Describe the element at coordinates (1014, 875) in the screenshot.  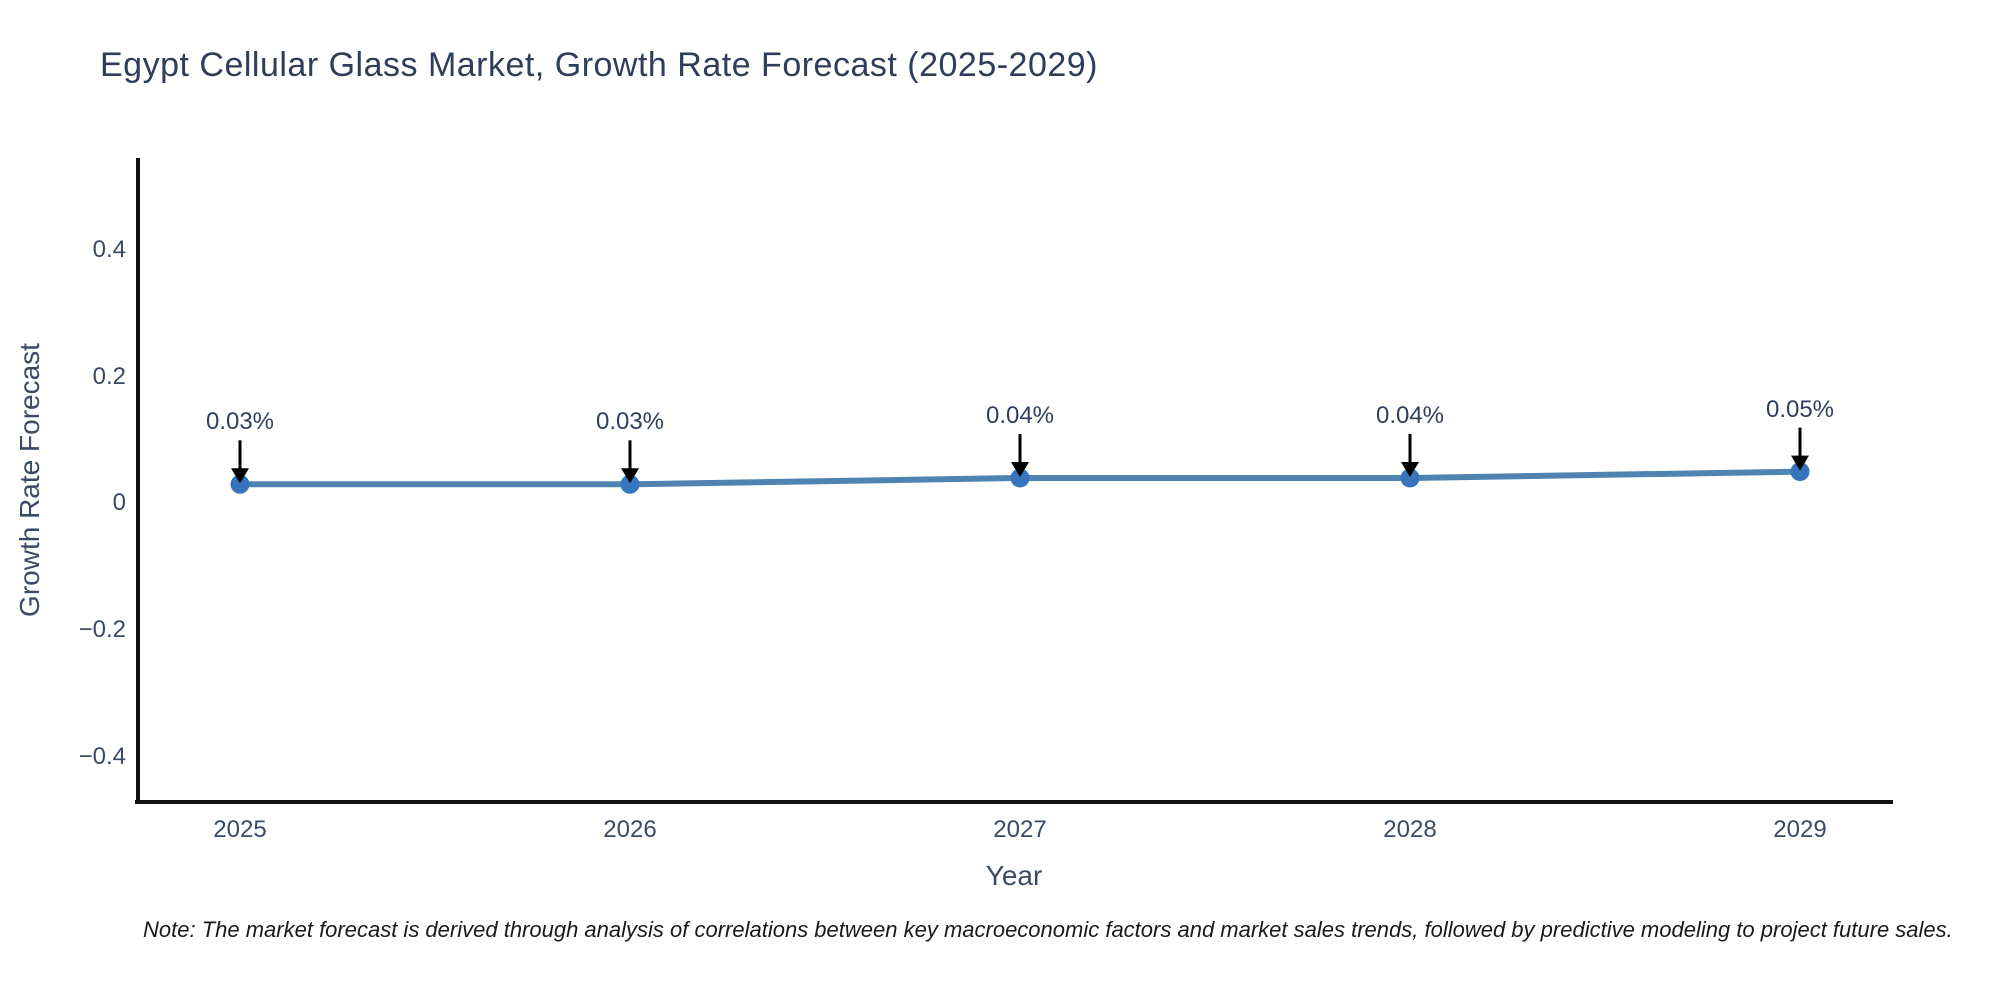
I see `x-axis-title: Year` at that location.